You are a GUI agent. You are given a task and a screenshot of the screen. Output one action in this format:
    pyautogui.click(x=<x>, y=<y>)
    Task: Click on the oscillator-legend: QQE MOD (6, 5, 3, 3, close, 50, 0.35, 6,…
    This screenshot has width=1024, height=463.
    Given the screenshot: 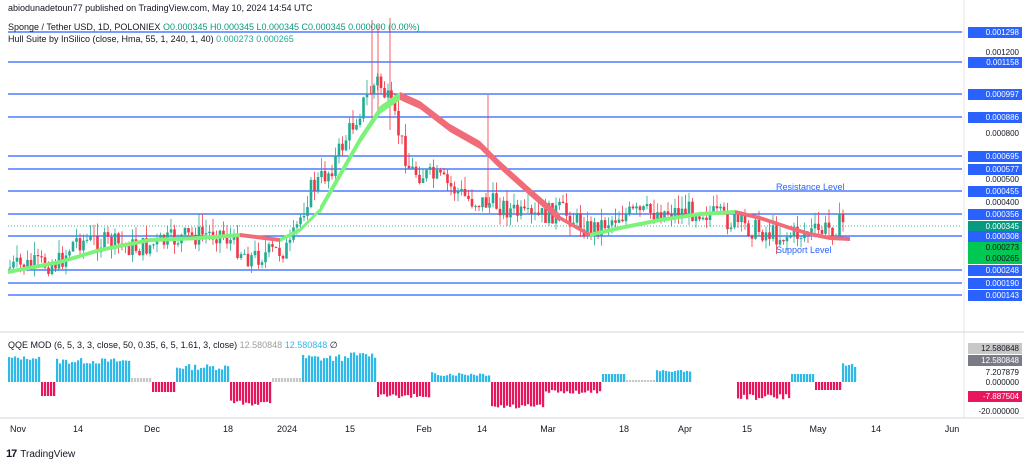 What is the action you would take?
    pyautogui.click(x=173, y=345)
    